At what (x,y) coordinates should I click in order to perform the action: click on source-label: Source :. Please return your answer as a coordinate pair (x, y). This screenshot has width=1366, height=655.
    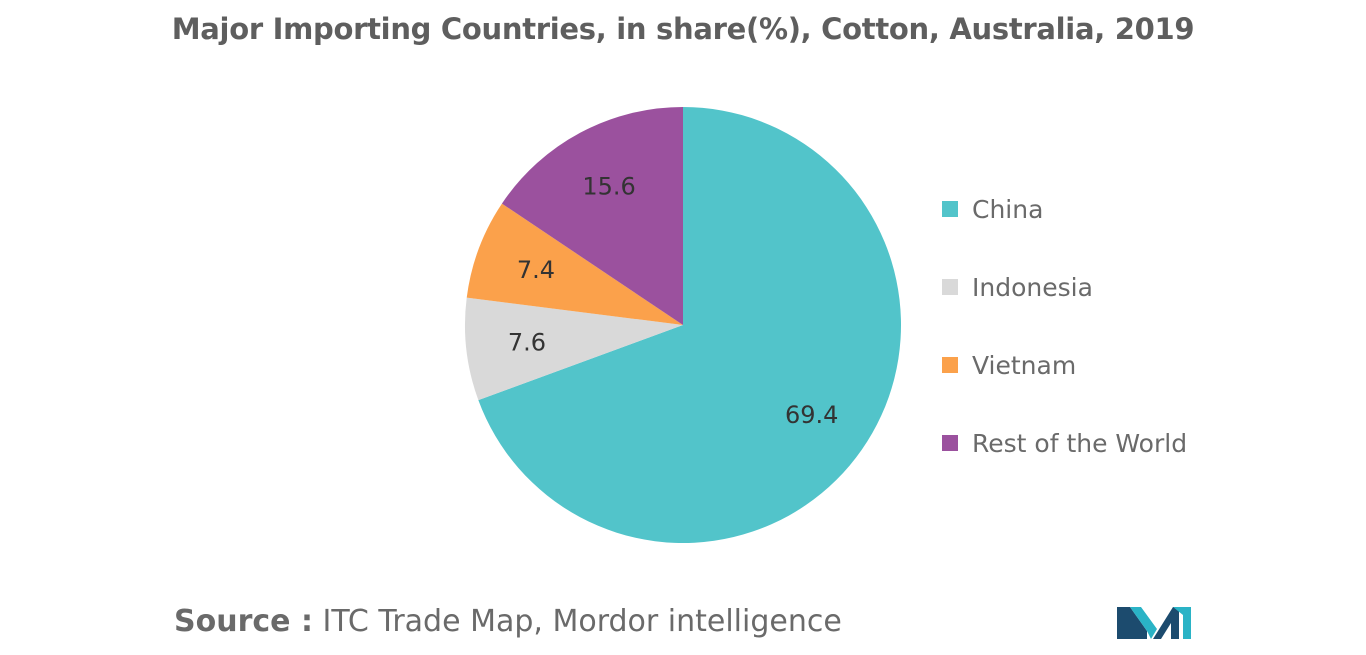
    Looking at the image, I should click on (243, 621).